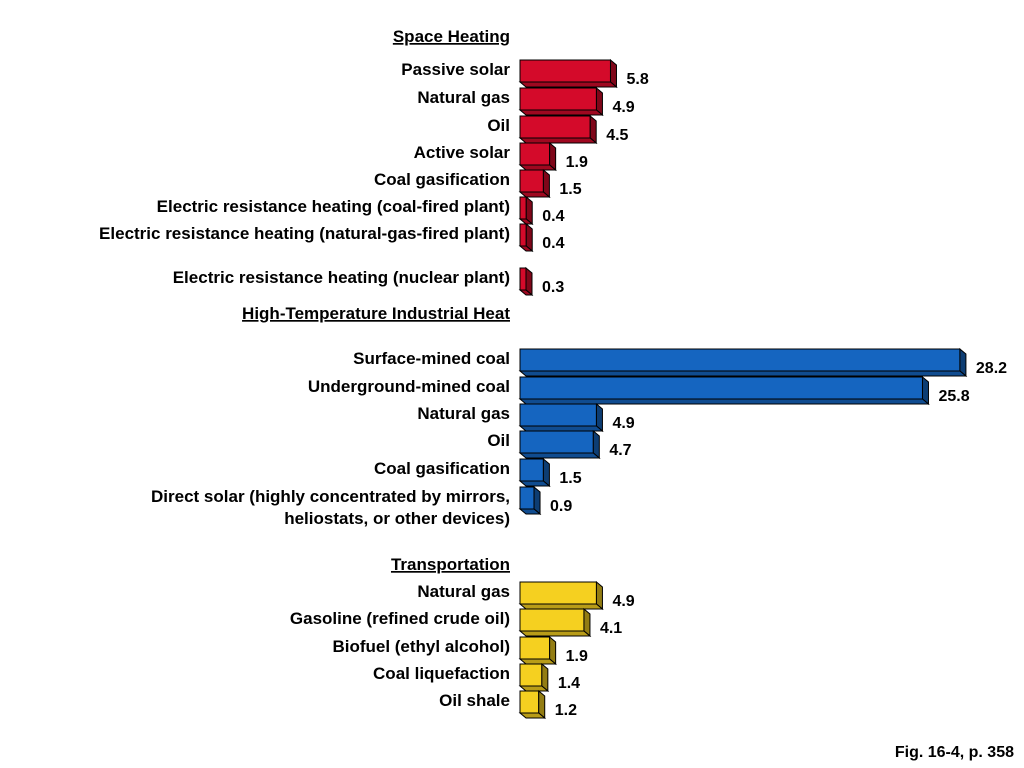 Image resolution: width=1024 pixels, height=768 pixels. I want to click on section-title: Transportation, so click(450, 564).